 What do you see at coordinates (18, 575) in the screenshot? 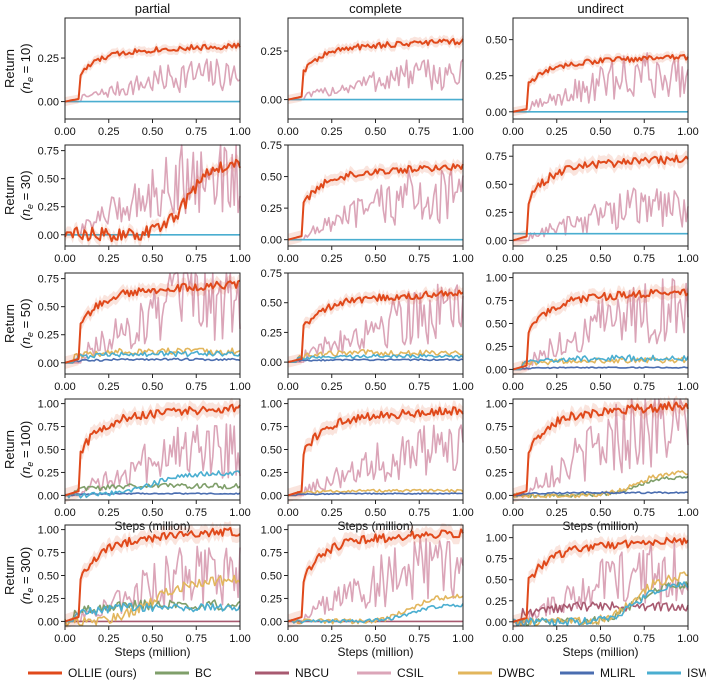
I see `row-label: Return(ne = 300)` at bounding box center [18, 575].